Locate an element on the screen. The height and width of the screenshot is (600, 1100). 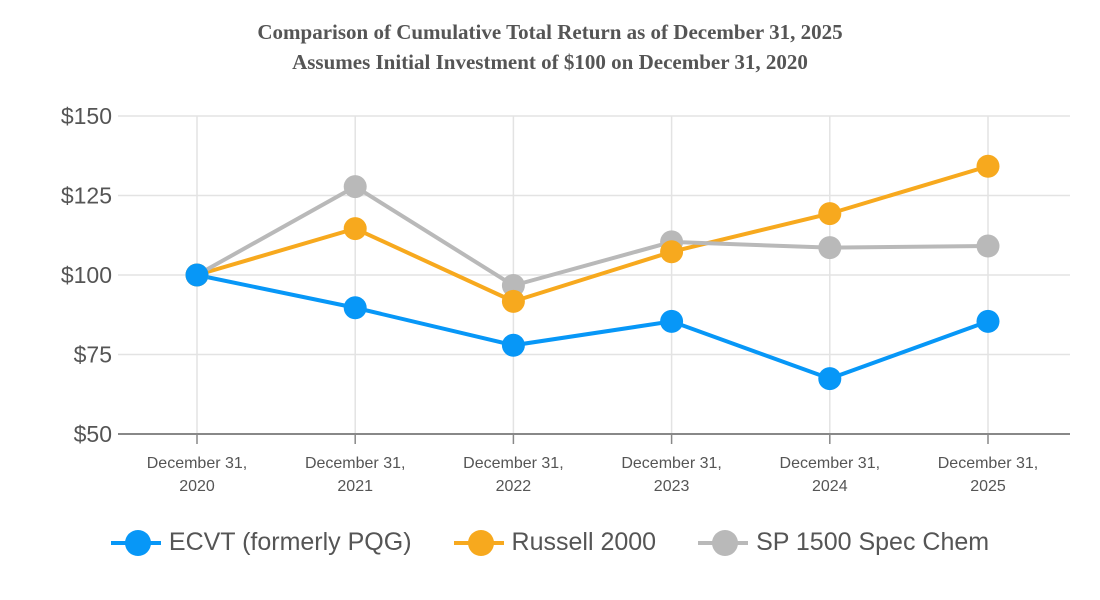
y-tick-label: $75 is located at coordinates (93, 355).